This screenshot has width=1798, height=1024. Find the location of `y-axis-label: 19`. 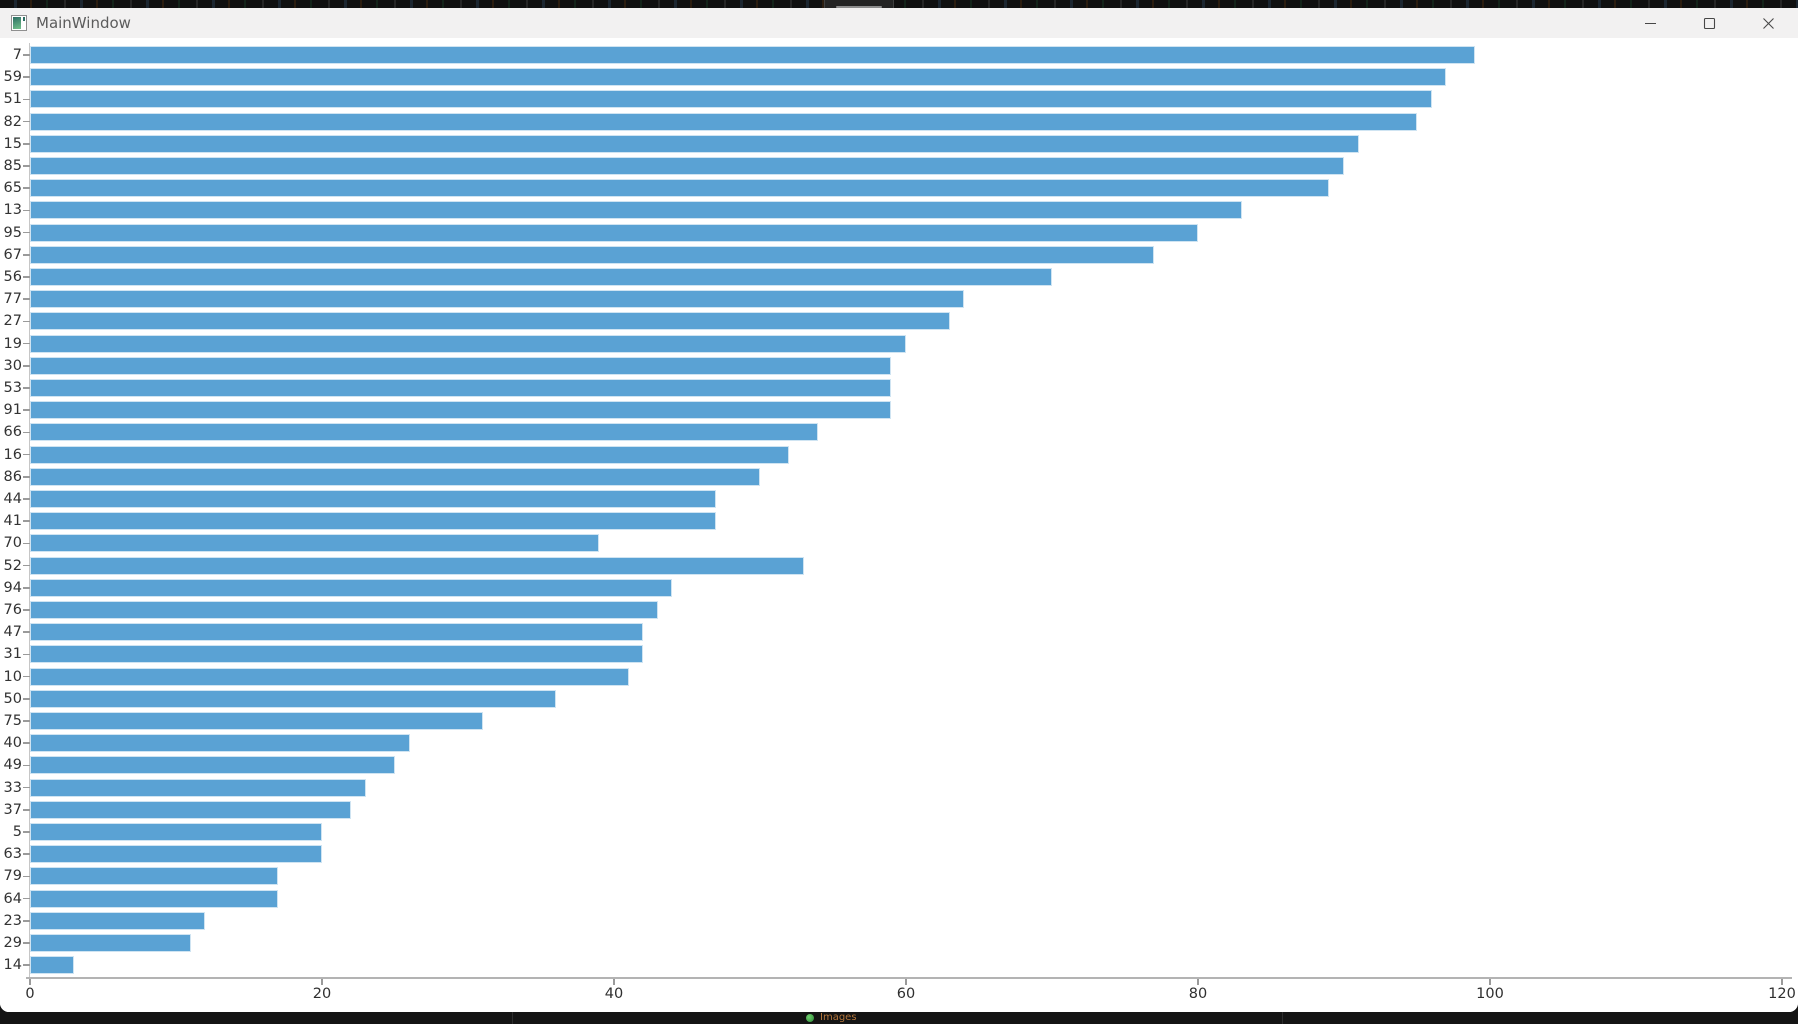

y-axis-label: 19 is located at coordinates (12, 343).